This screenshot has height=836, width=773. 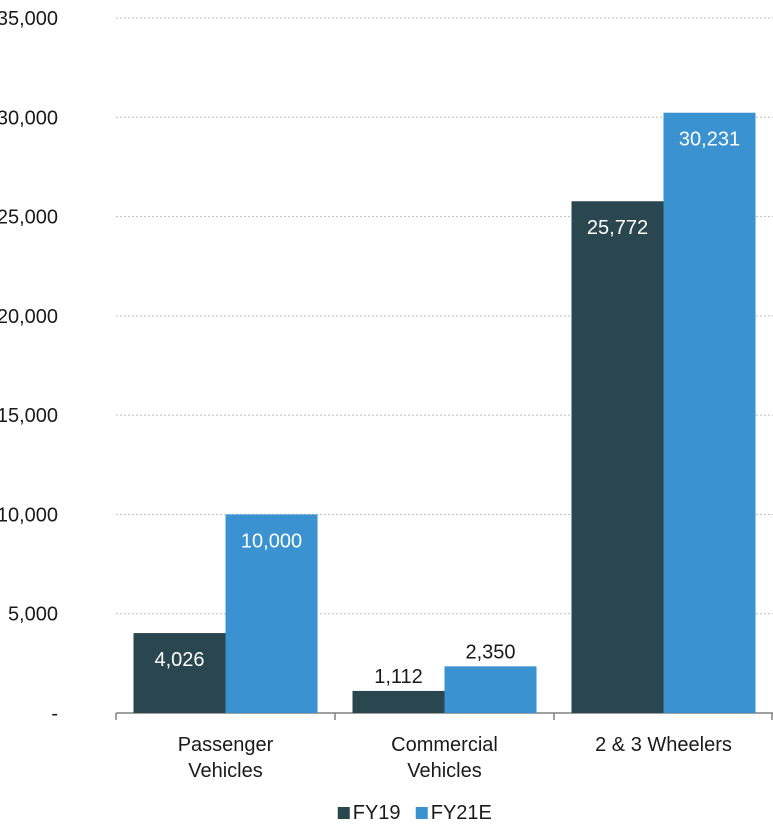 I want to click on legend-label: FY19, so click(x=377, y=813).